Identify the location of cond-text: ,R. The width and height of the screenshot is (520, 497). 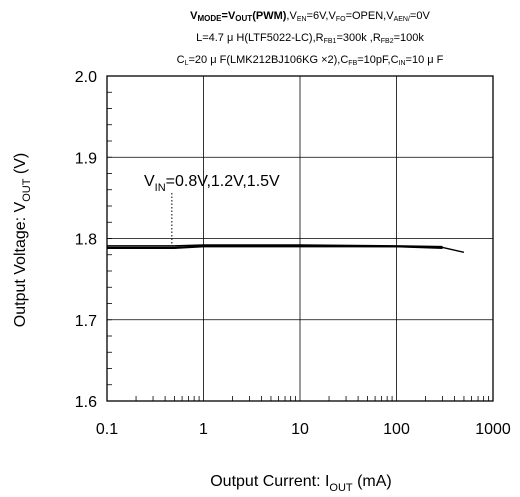
(373, 38).